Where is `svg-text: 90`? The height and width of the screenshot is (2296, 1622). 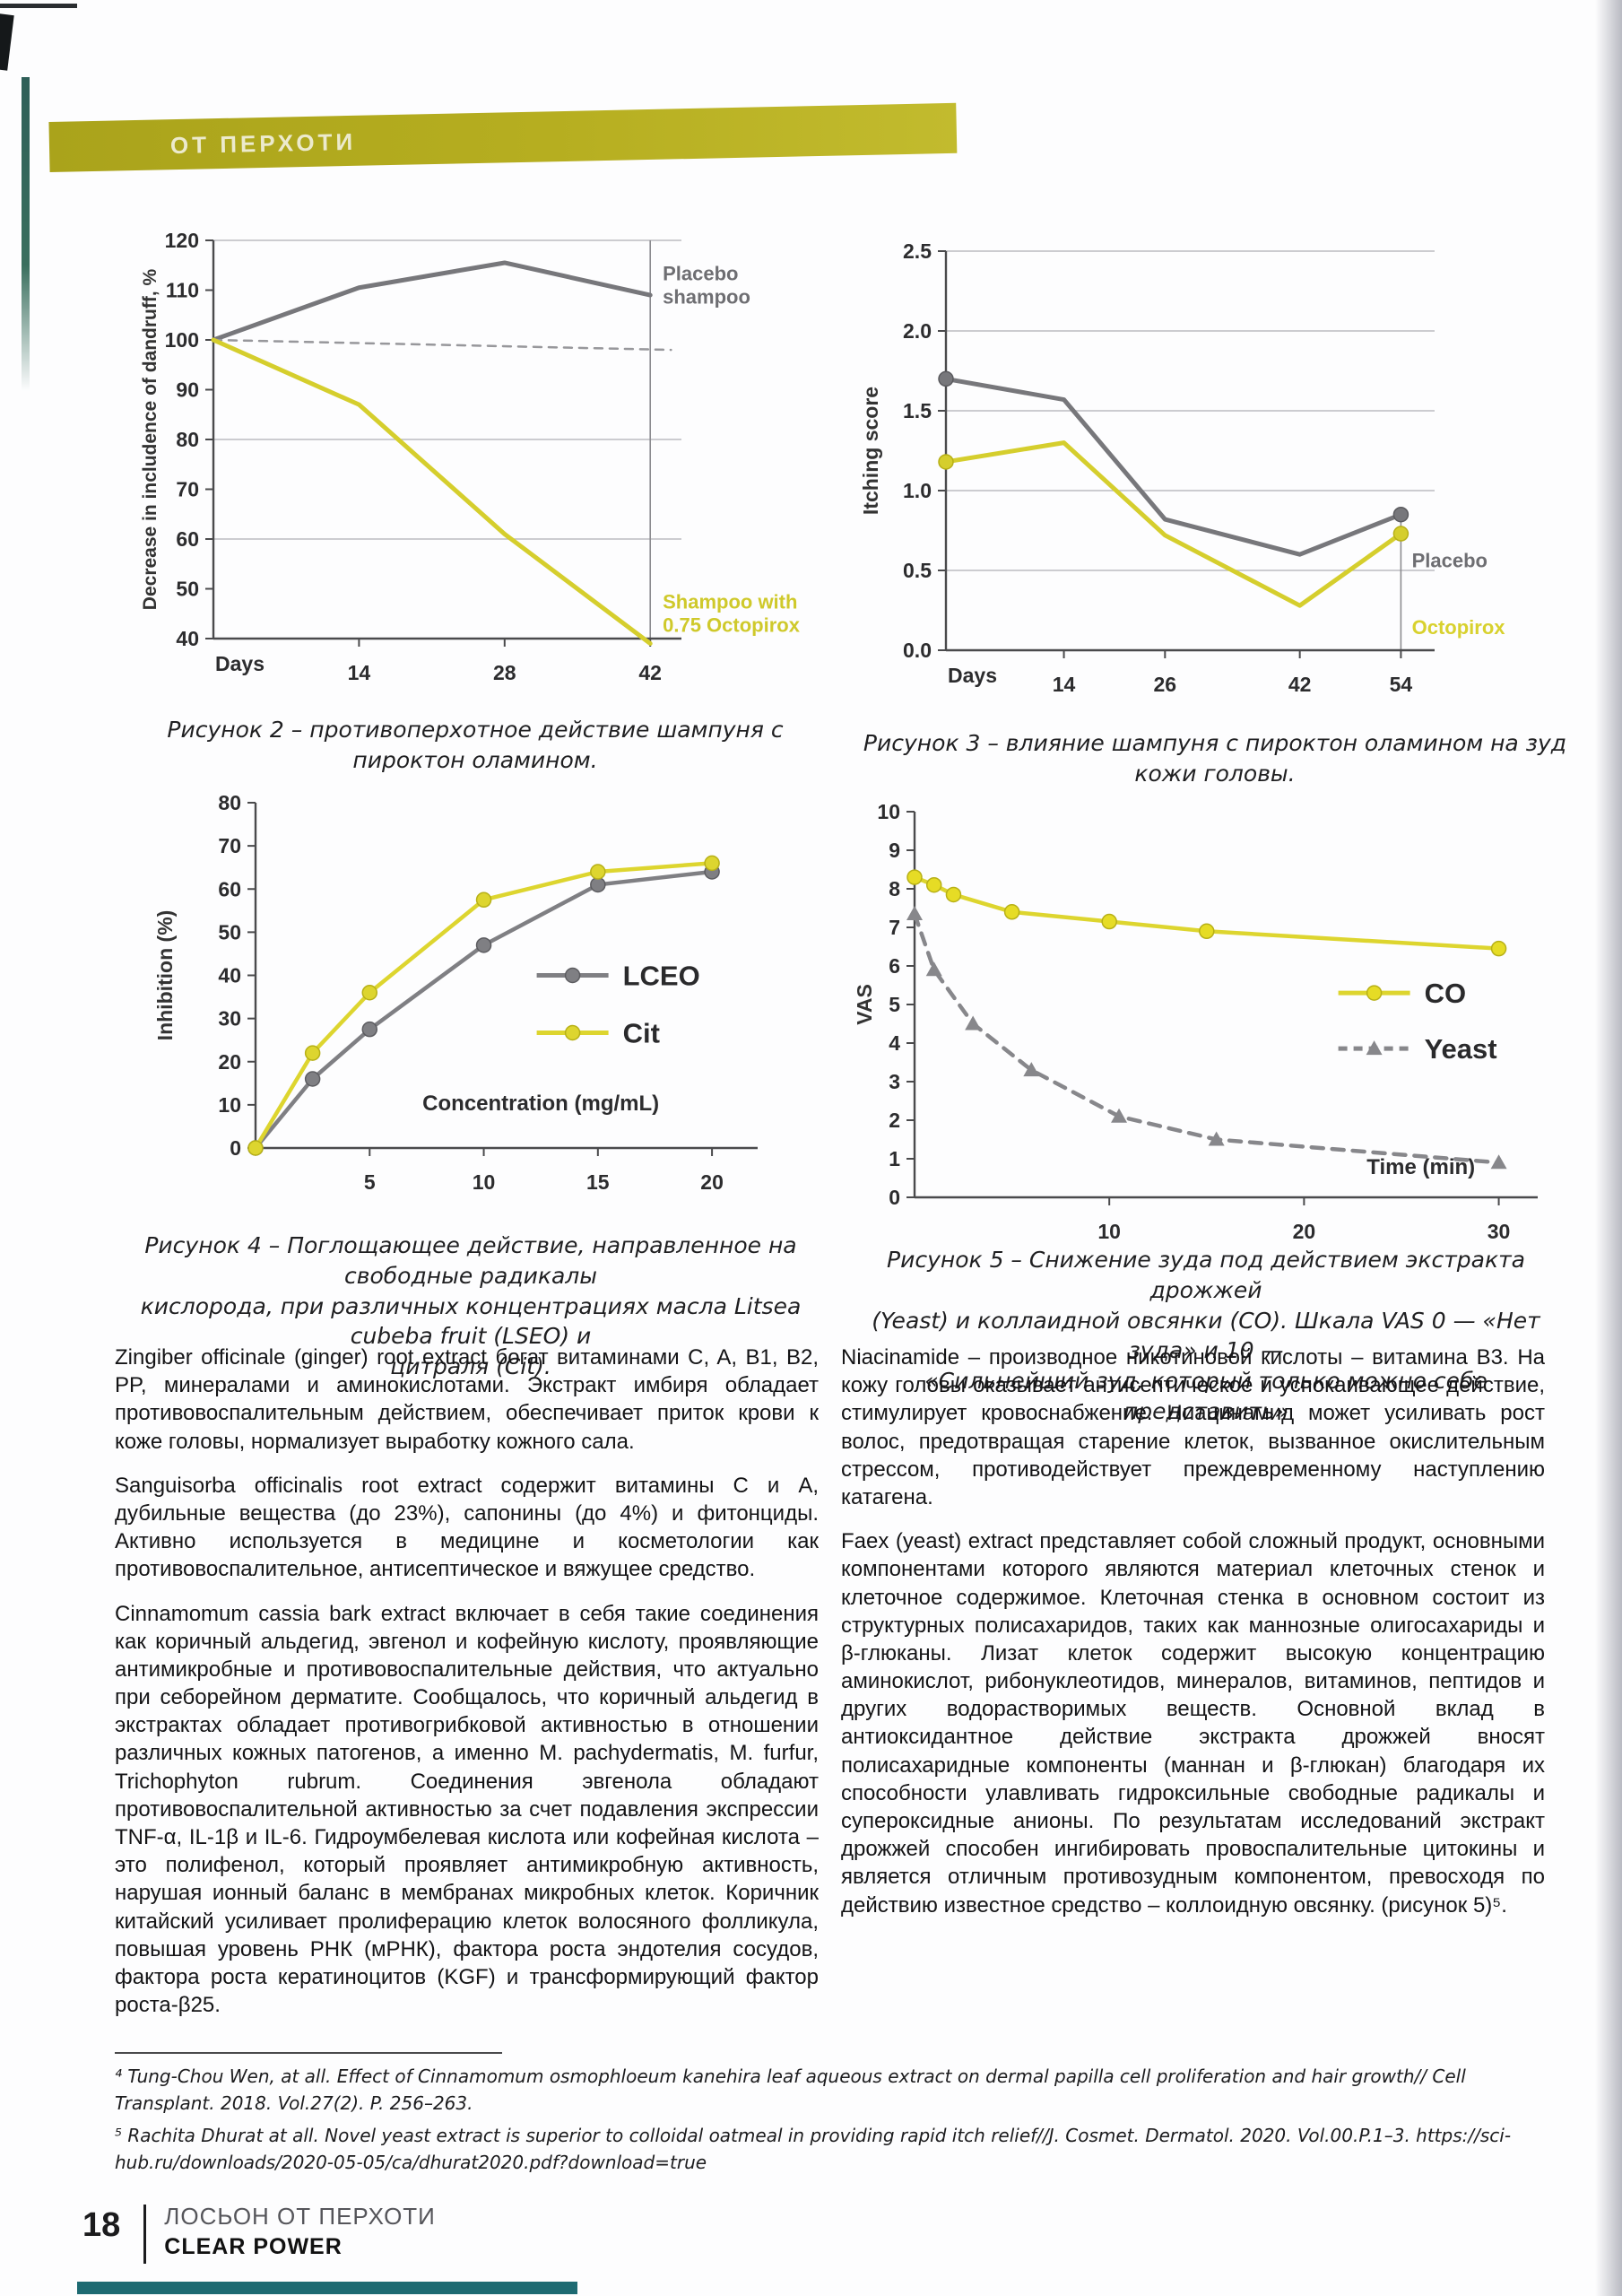
svg-text: 90 is located at coordinates (187, 390).